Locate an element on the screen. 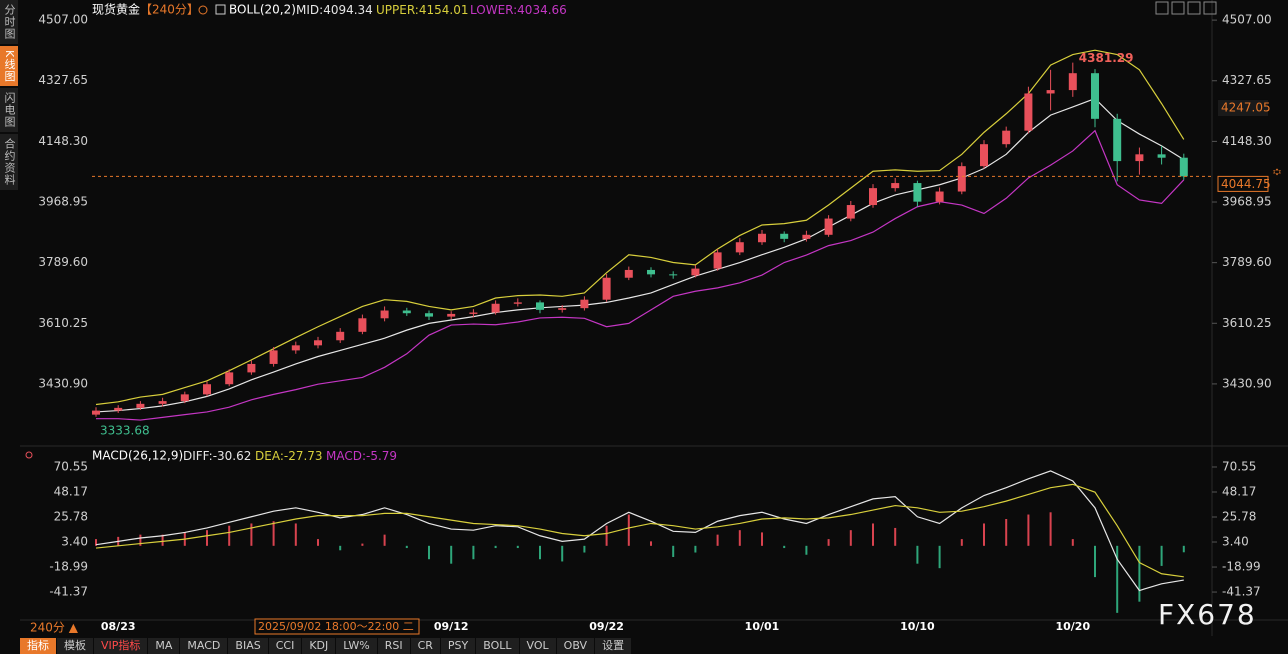  legend-name: MID: is located at coordinates (309, 10).